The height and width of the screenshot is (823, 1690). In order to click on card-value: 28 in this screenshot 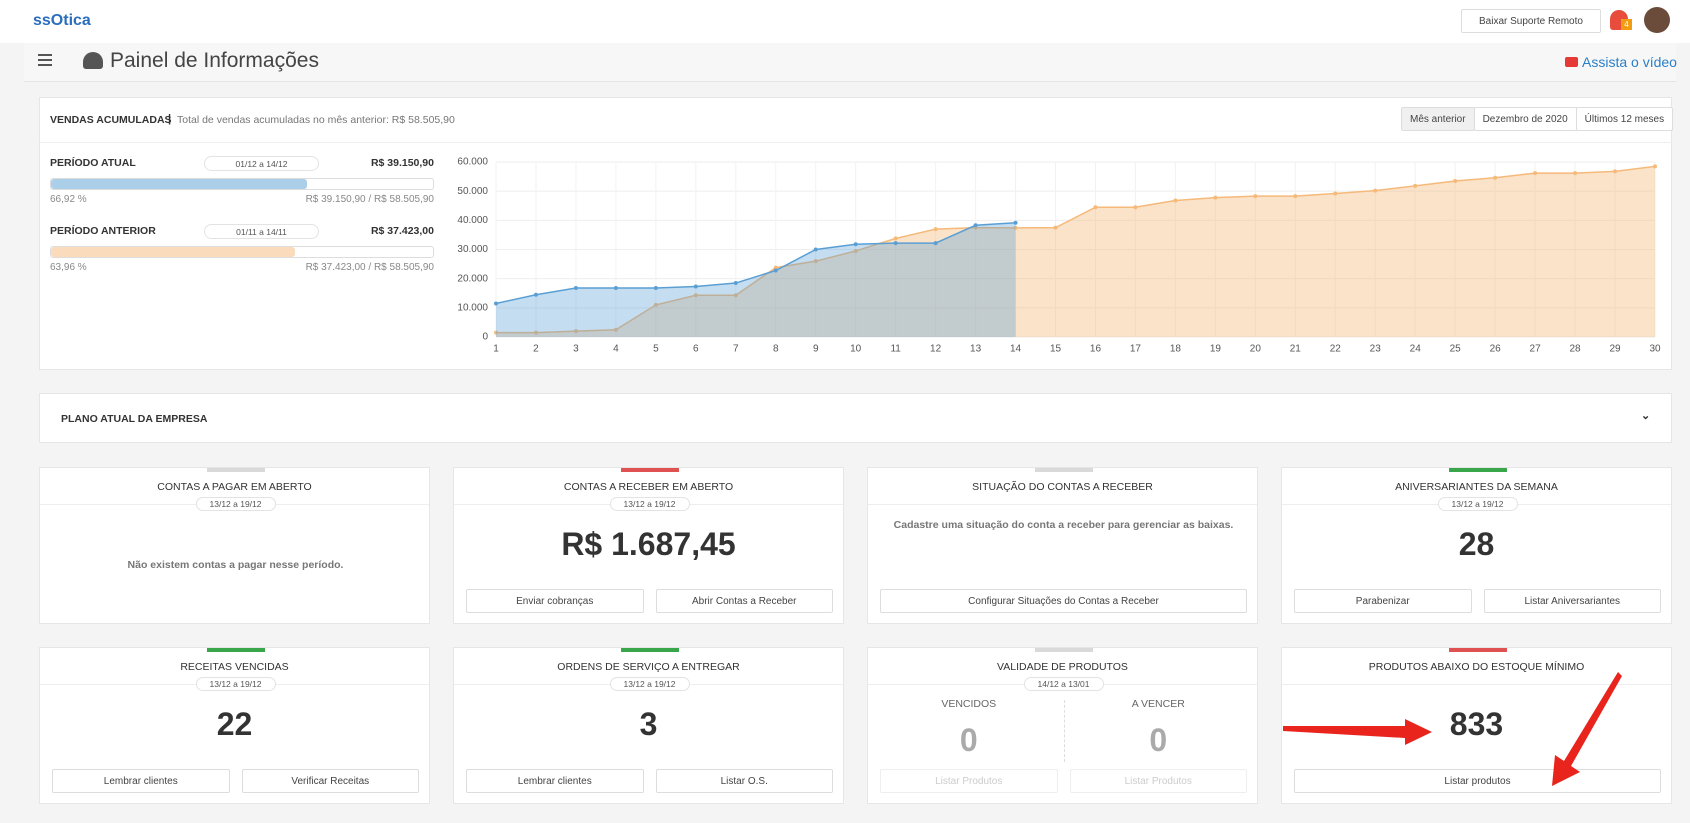, I will do `click(1476, 544)`.